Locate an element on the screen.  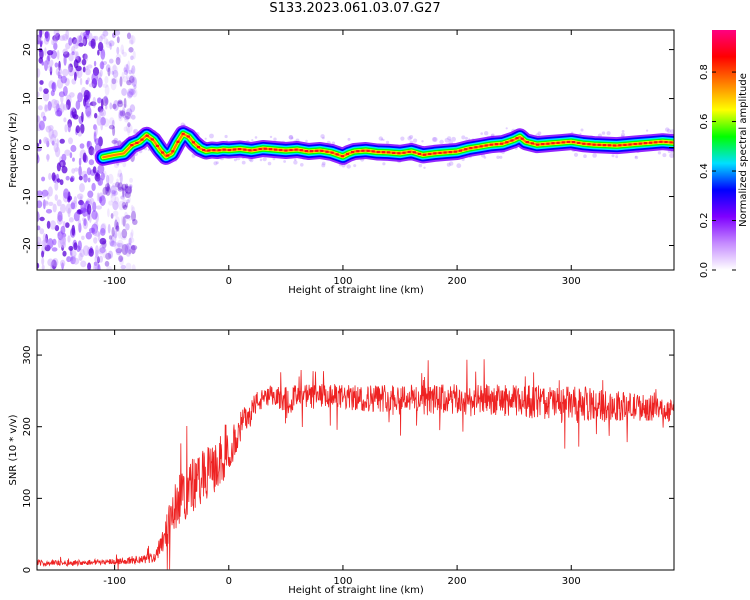
x-tick-label: 0 is located at coordinates (229, 581).